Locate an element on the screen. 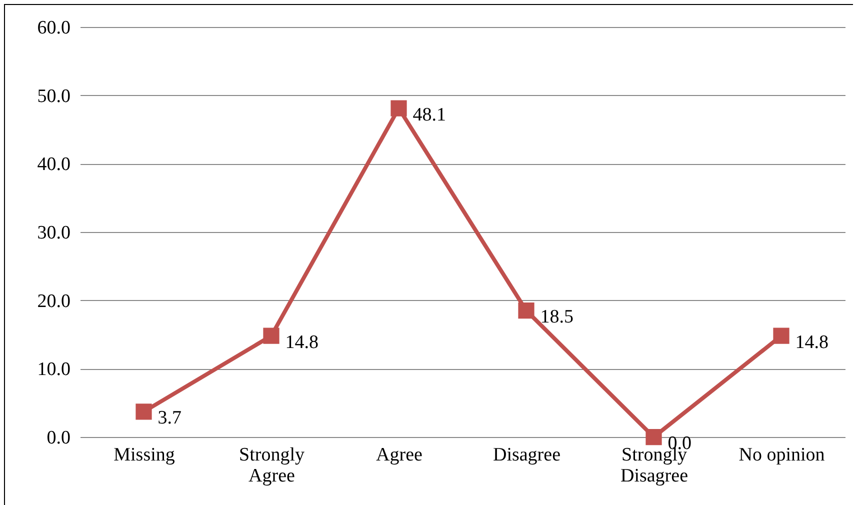 The image size is (854, 505). x-tick-label: Agree is located at coordinates (399, 455).